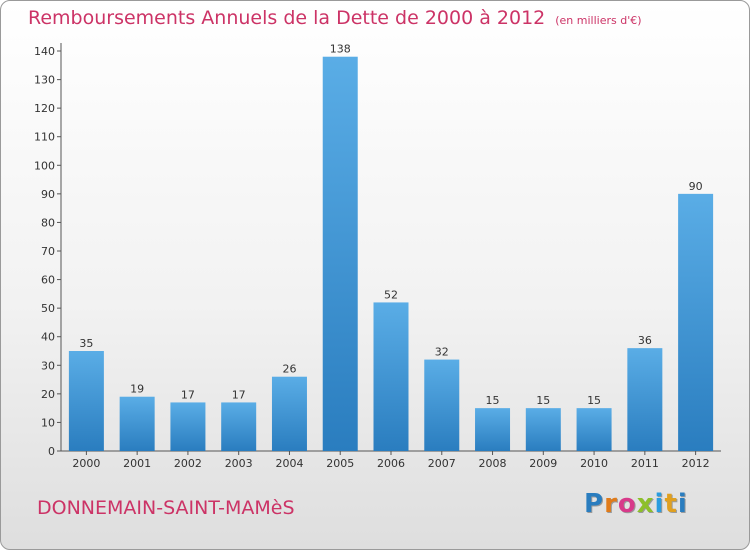  What do you see at coordinates (86, 463) in the screenshot?
I see `x-tick-label-2000: 2000` at bounding box center [86, 463].